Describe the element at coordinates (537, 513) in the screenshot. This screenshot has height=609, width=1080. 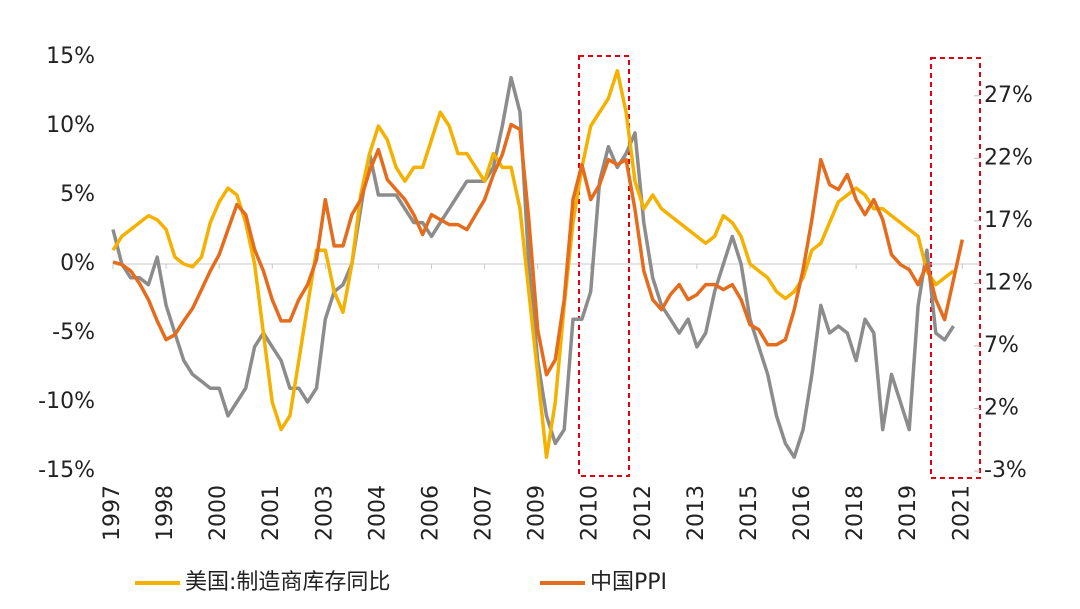
I see `x-tick-label: 2009` at that location.